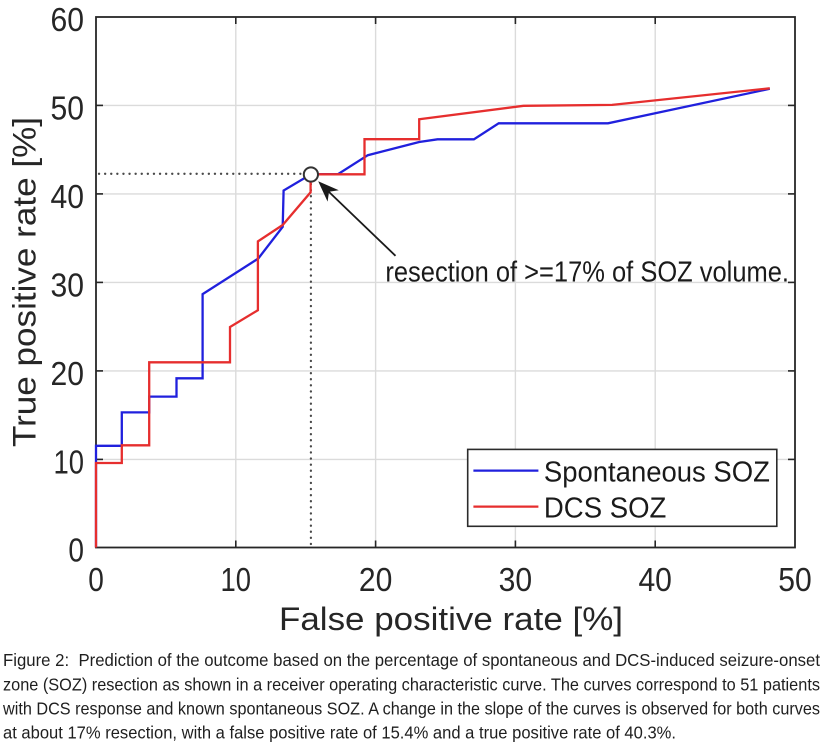  Describe the element at coordinates (68, 19) in the screenshot. I see `svg-text: 60` at that location.